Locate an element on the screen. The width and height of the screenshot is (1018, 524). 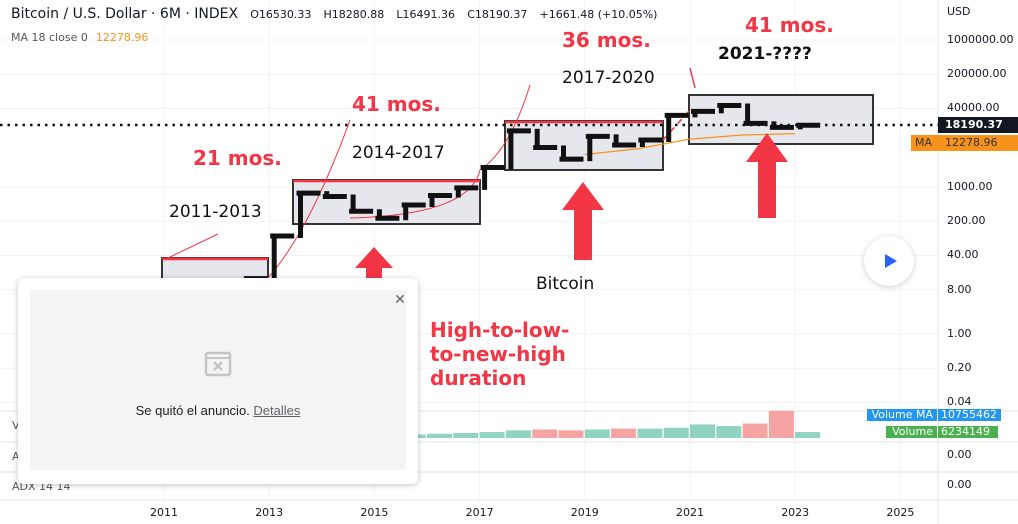
ma-label: MA 18 close 0 is located at coordinates (49, 37).